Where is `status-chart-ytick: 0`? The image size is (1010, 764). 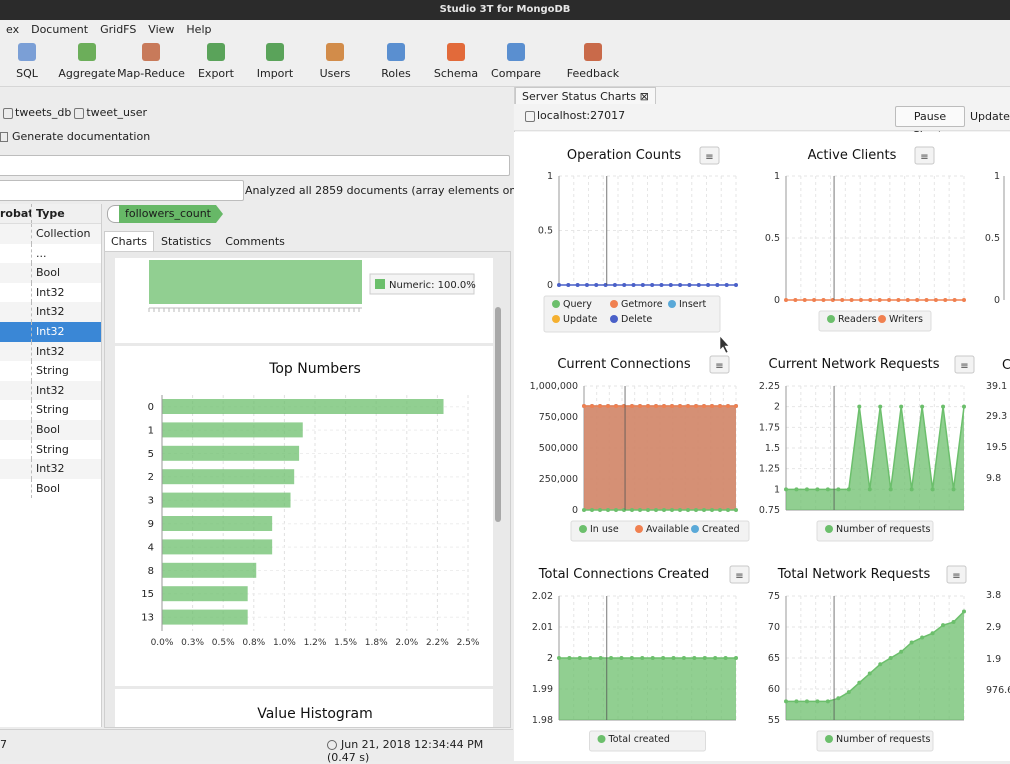
status-chart-ytick: 0 is located at coordinates (777, 300).